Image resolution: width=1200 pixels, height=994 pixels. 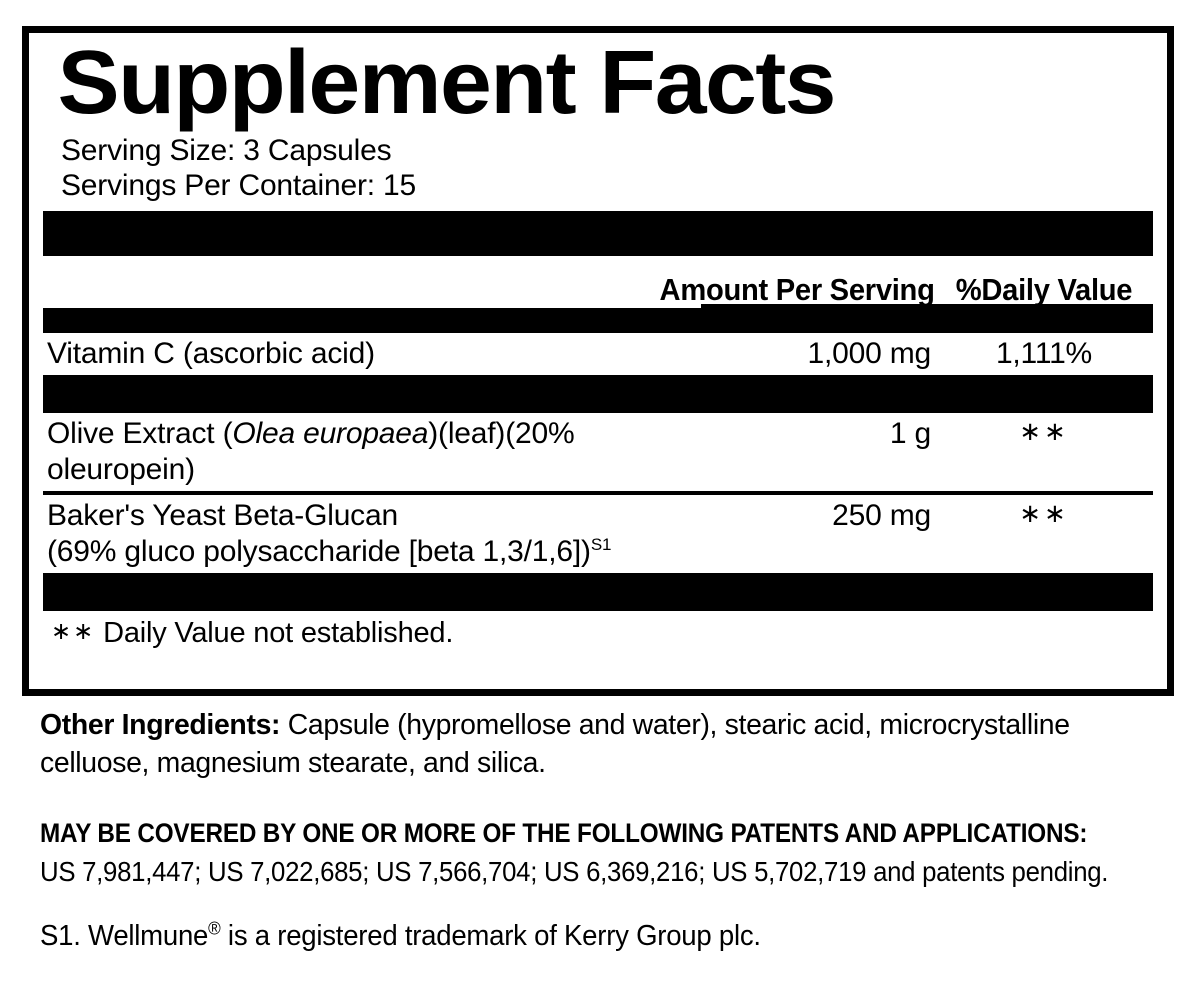 What do you see at coordinates (869, 354) in the screenshot?
I see `nutrient-amount: 1,000 mg` at bounding box center [869, 354].